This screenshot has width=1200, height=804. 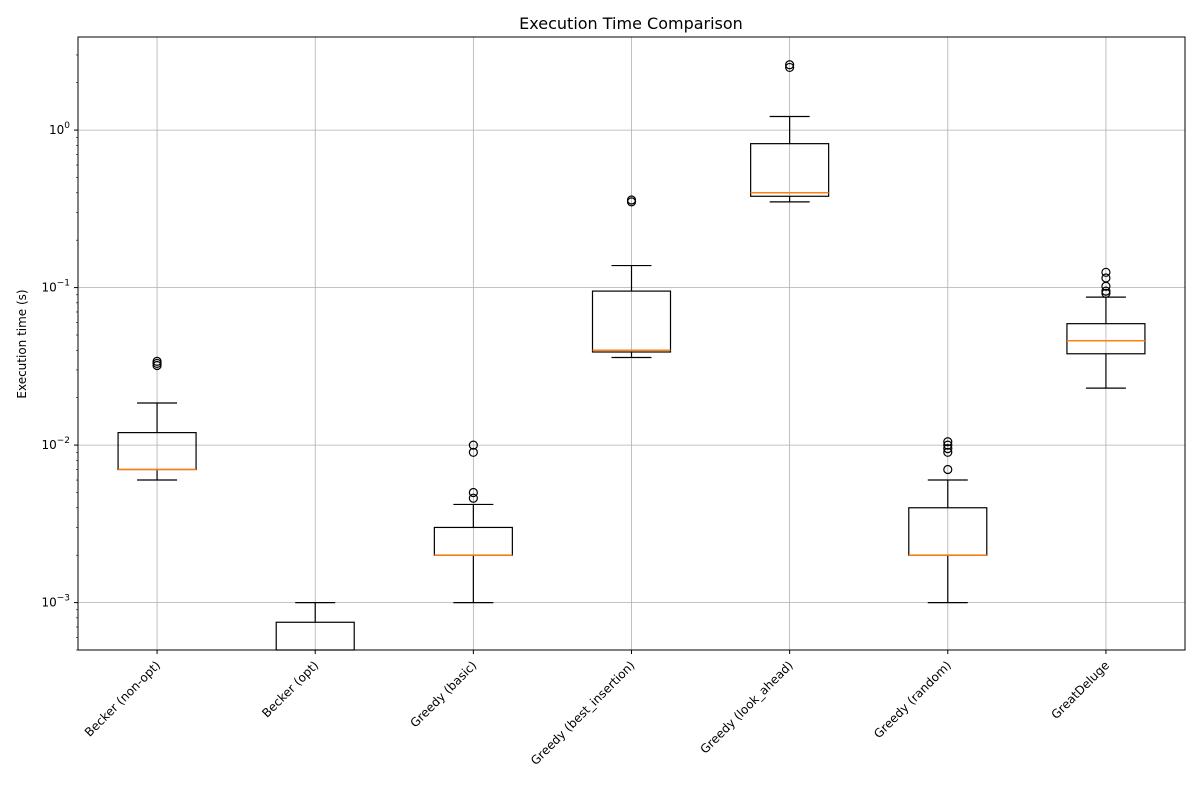 What do you see at coordinates (583, 713) in the screenshot?
I see `x-tick-label: Greedy (best_insertion)` at bounding box center [583, 713].